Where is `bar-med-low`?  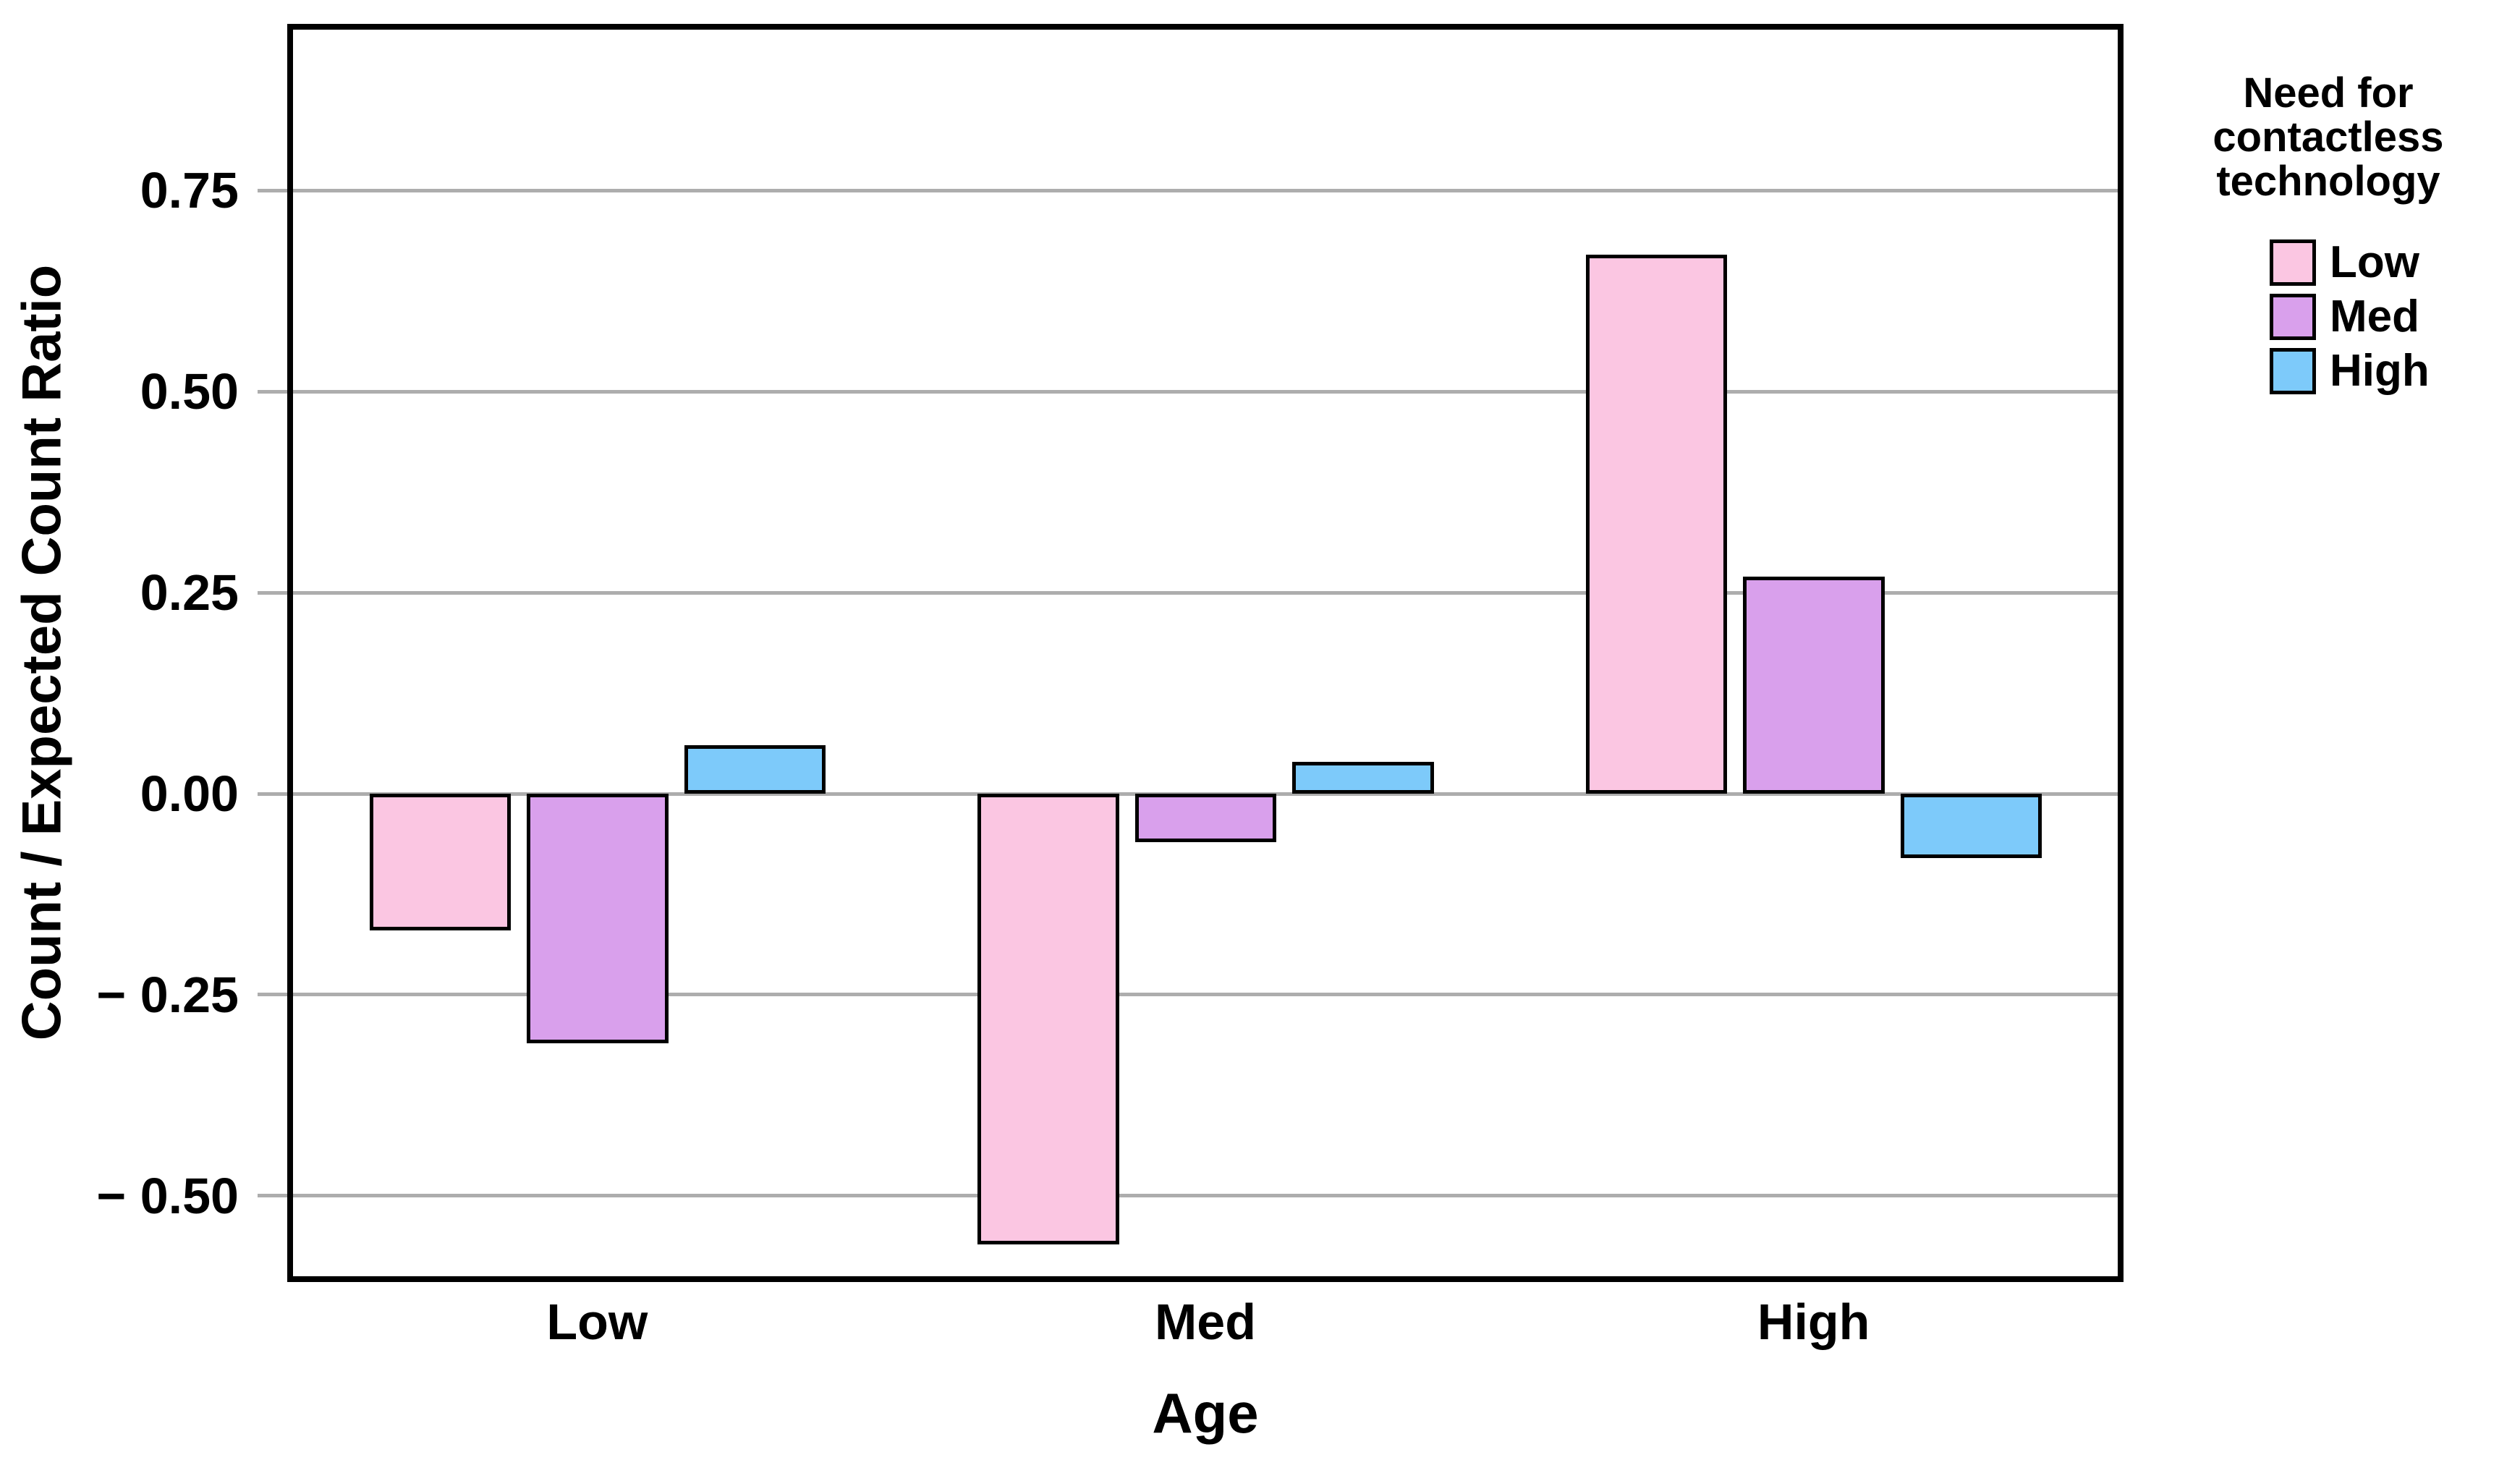
bar-med-low is located at coordinates (1048, 1019).